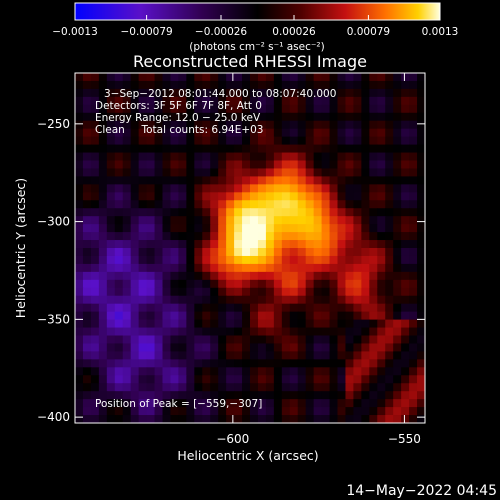  Describe the element at coordinates (368, 32) in the screenshot. I see `colorbar-tick-label: 0.00079` at that location.